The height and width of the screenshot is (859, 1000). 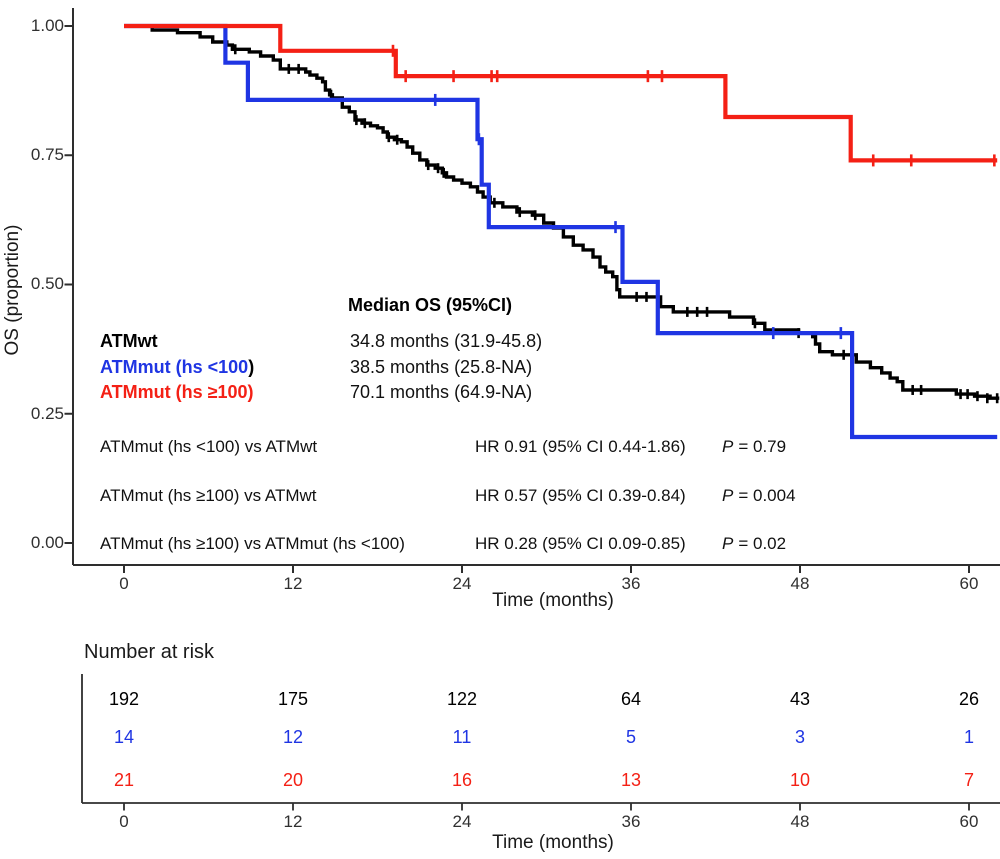 What do you see at coordinates (969, 699) in the screenshot?
I see `risk-count: 26` at bounding box center [969, 699].